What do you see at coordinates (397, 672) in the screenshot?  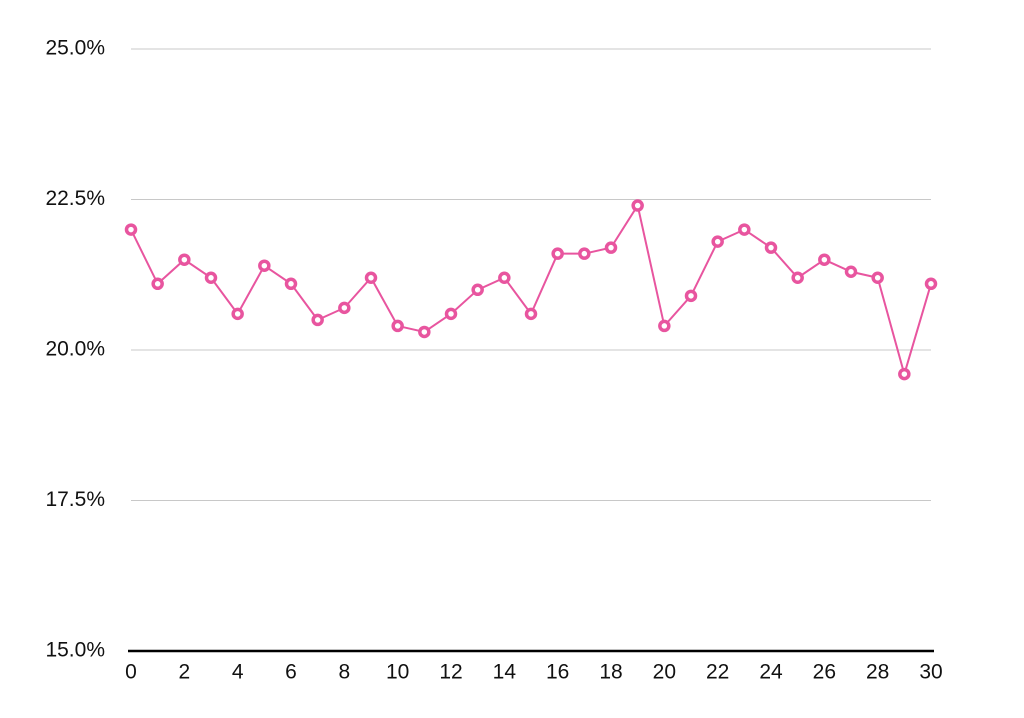 I see `x-tick-label: 10` at bounding box center [397, 672].